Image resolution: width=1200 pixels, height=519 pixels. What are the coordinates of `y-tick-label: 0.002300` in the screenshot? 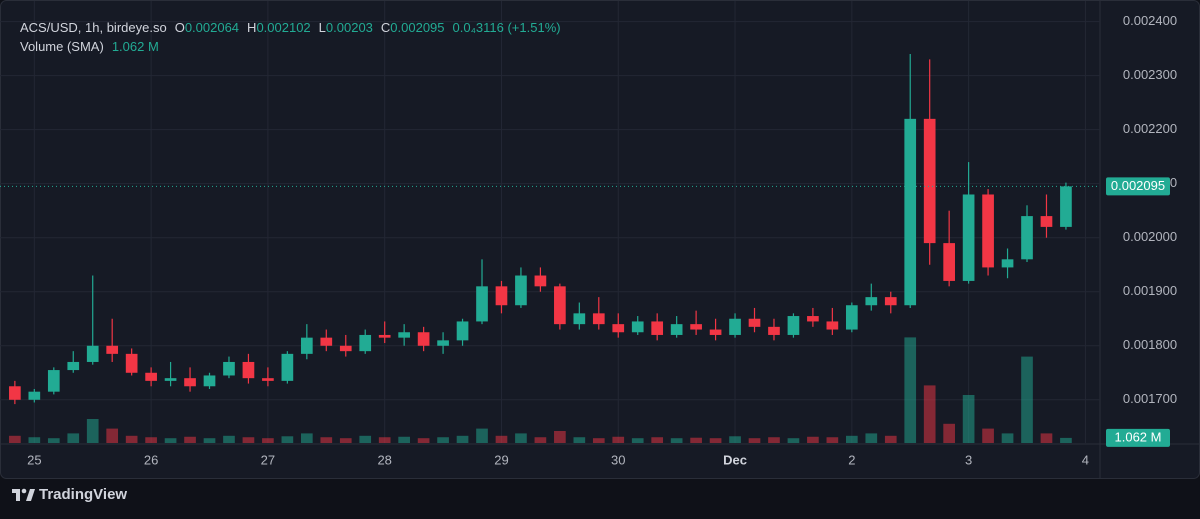 It's located at (1150, 74).